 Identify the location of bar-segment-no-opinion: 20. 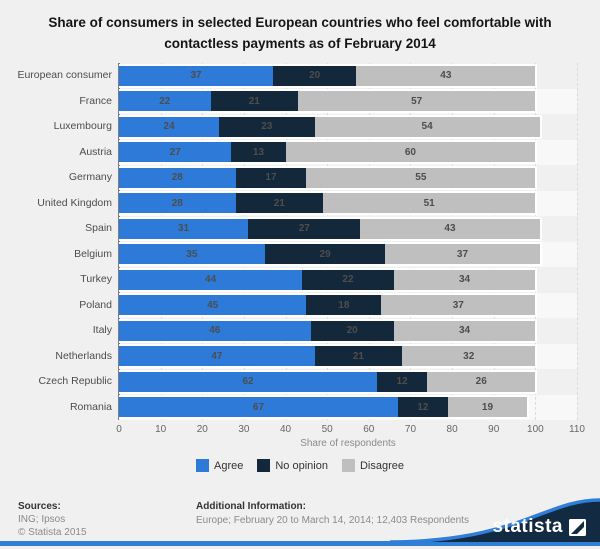
(315, 75).